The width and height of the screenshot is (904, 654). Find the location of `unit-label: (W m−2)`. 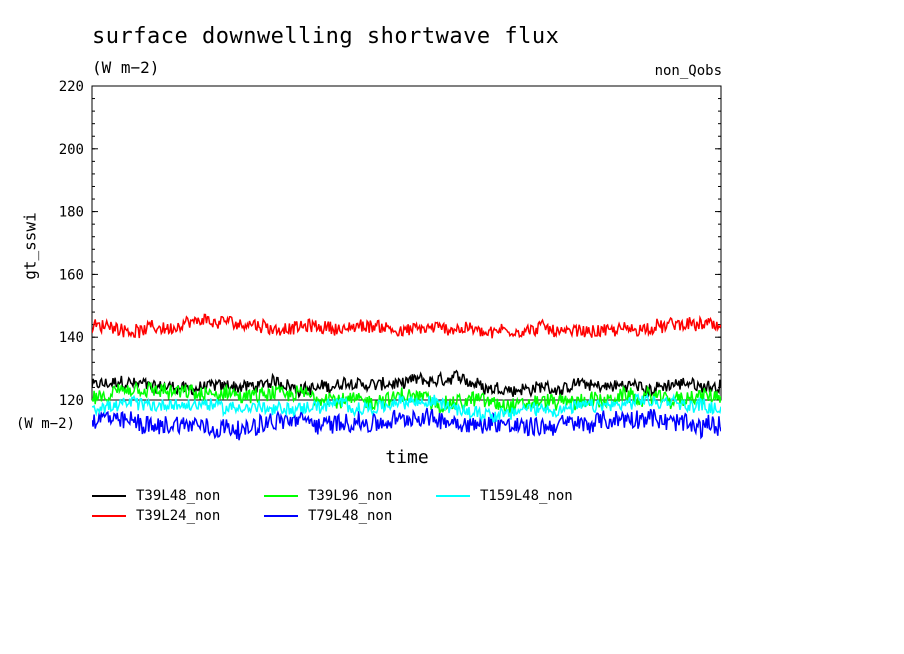

unit-label: (W m−2) is located at coordinates (46, 424).